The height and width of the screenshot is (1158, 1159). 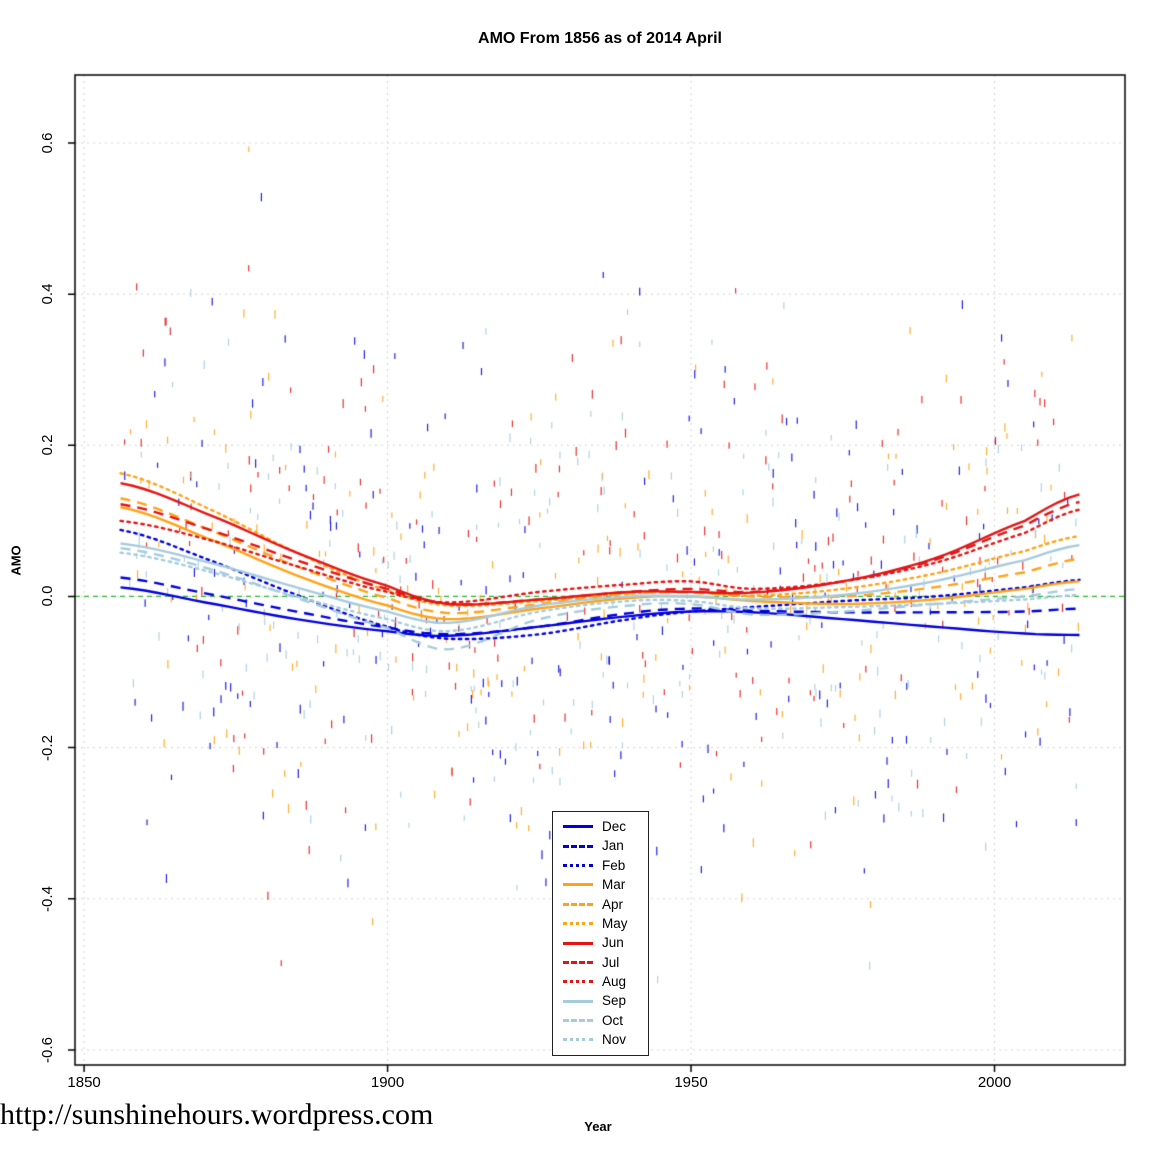 I want to click on legend-line-sample-jun, so click(x=578, y=943).